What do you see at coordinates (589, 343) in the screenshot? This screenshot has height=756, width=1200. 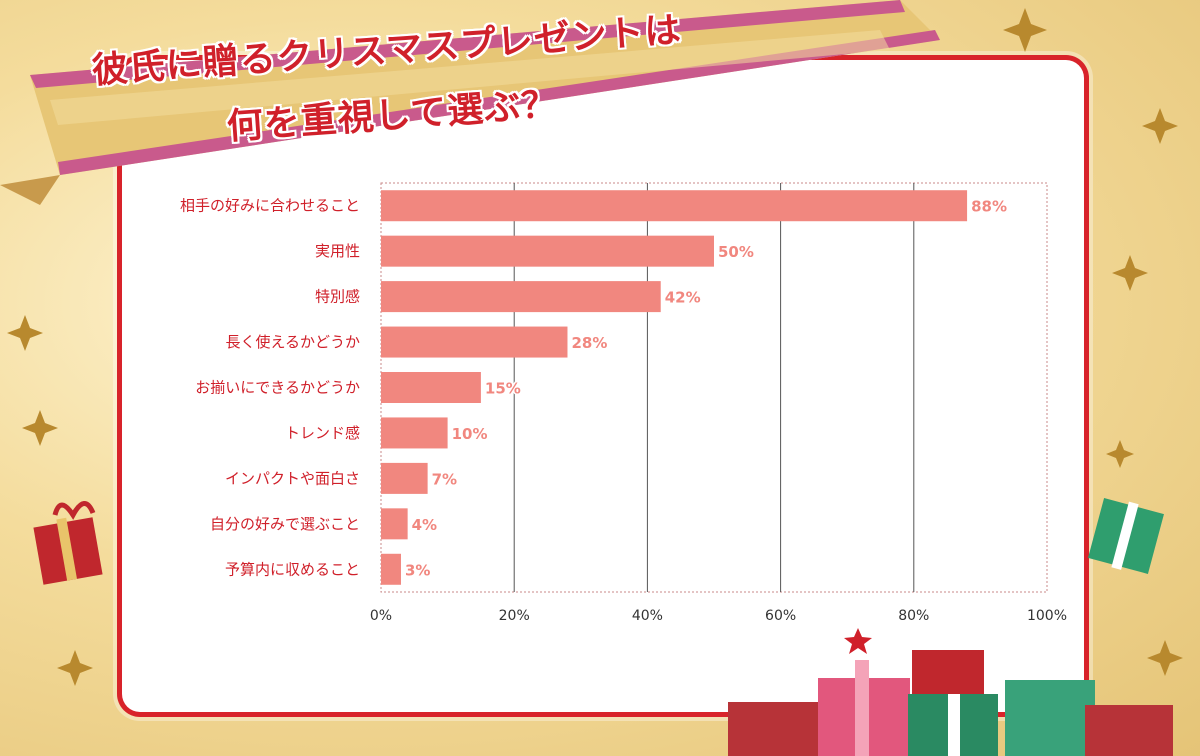 I see `data-label: 28%` at bounding box center [589, 343].